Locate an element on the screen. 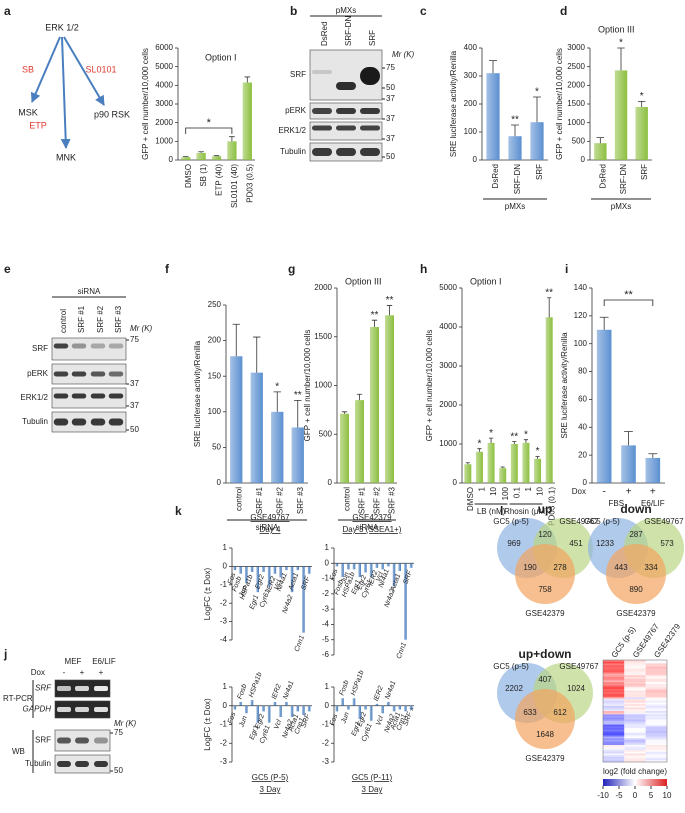 The width and height of the screenshot is (685, 813). y-tick-label: -3 is located at coordinates (224, 621).